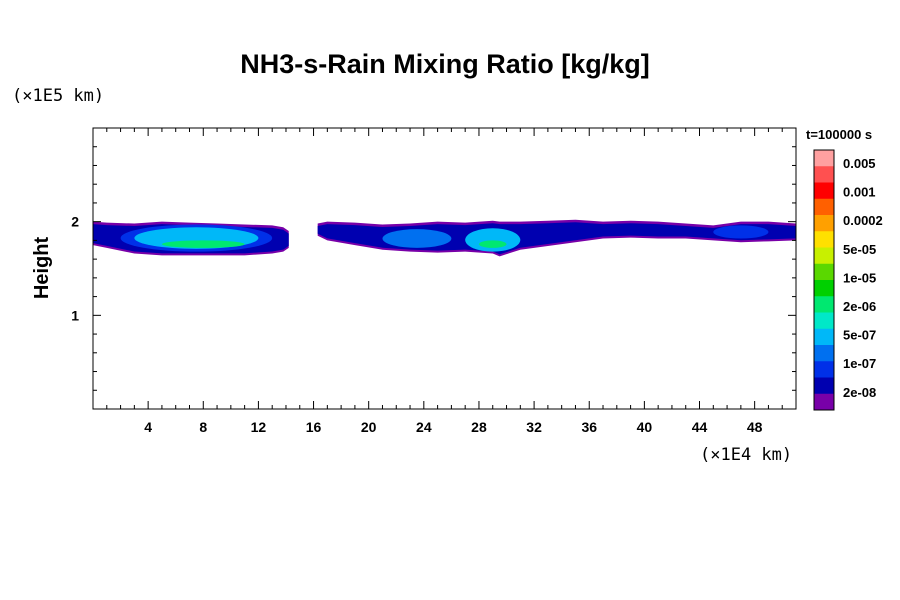  Describe the element at coordinates (369, 427) in the screenshot. I see `x-tick-label: 20` at that location.